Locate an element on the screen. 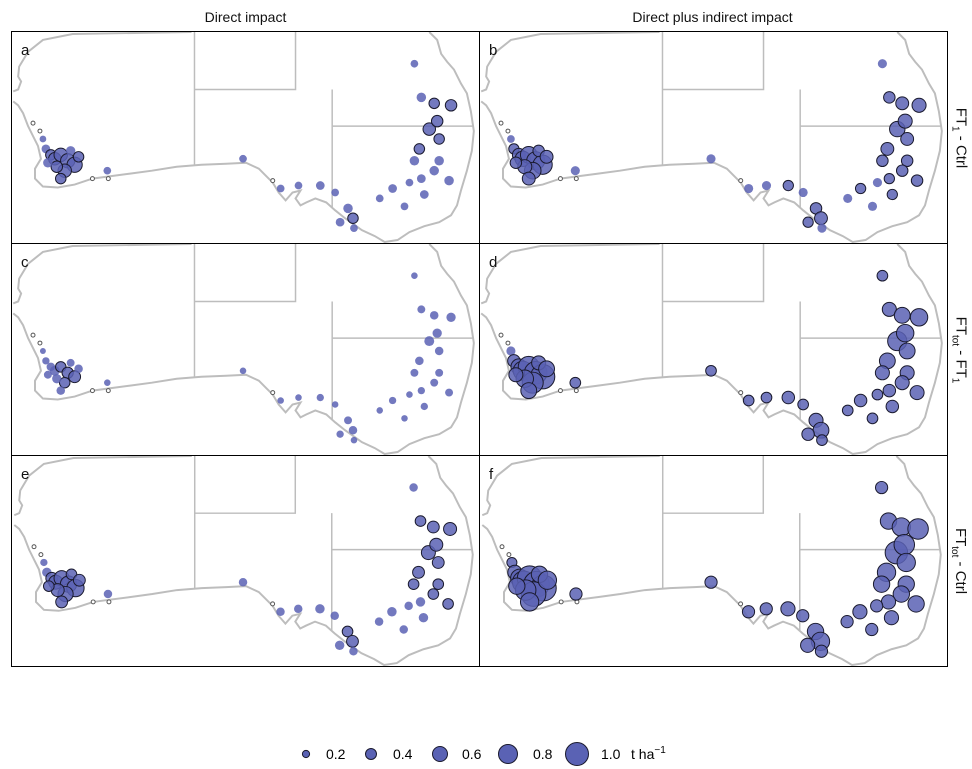 This screenshot has width=972, height=769. column-title-direct-indirect: Direct plus indirect impact is located at coordinates (712, 17).